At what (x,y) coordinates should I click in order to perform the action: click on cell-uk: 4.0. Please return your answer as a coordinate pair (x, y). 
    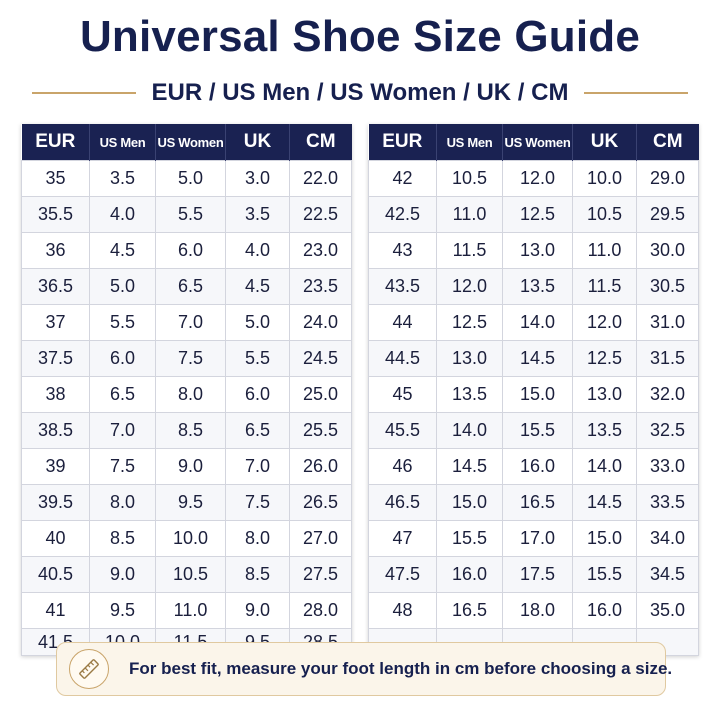
    Looking at the image, I should click on (257, 250).